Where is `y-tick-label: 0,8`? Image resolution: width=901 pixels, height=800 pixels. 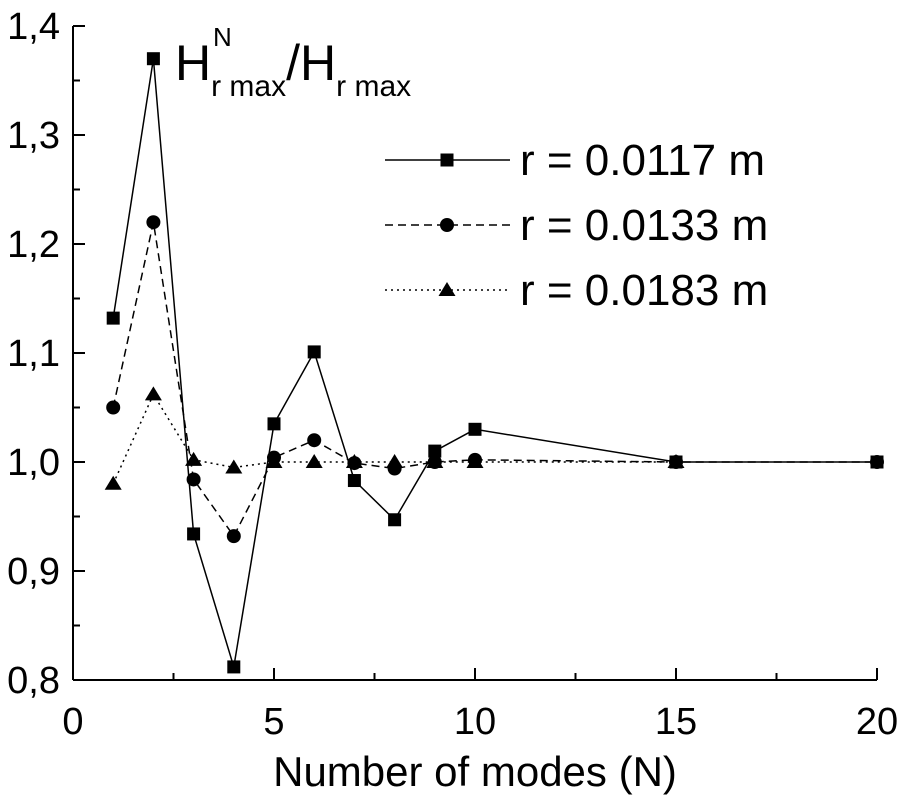
y-tick-label: 0,8 is located at coordinates (33, 681).